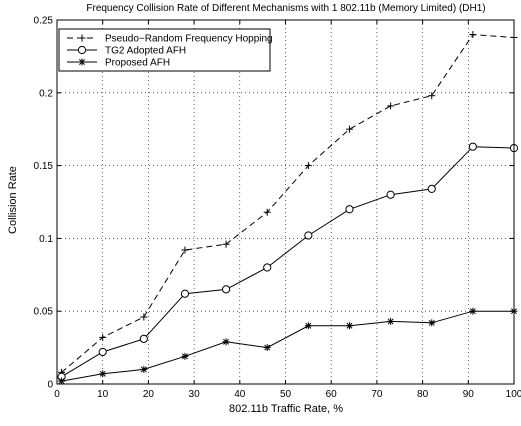  What do you see at coordinates (149, 394) in the screenshot?
I see `x-tick-label: 20` at bounding box center [149, 394].